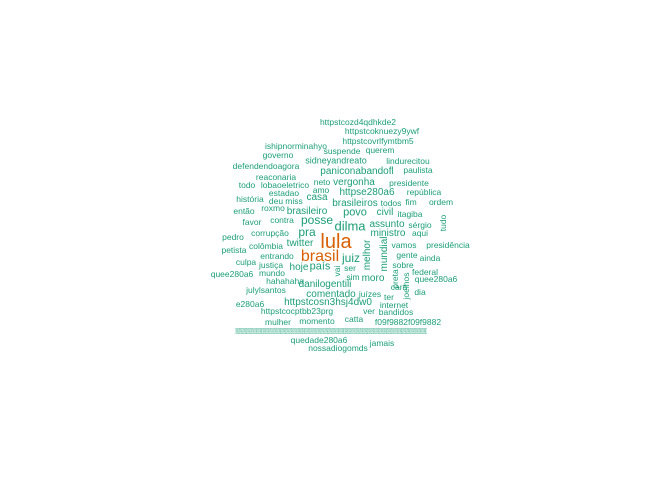 This screenshot has height=480, width=672. What do you see at coordinates (342, 150) in the screenshot?
I see `word: suspende` at bounding box center [342, 150].